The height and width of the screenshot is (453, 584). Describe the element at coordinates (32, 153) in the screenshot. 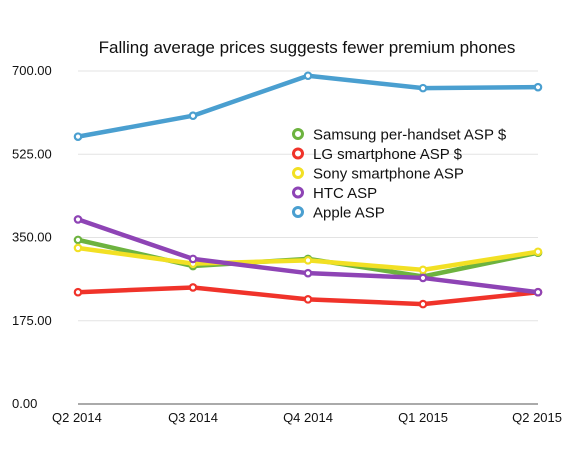

I see `y-tick-label: 525.00` at that location.